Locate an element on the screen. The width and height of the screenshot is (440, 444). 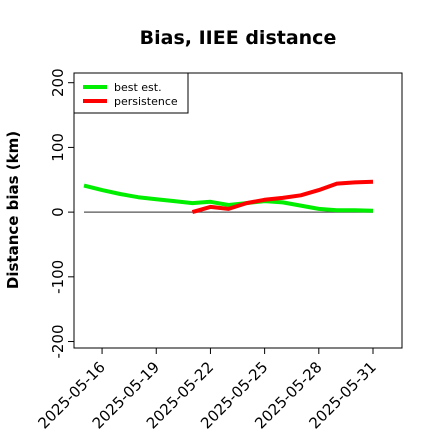
y-tick-label: 100 is located at coordinates (58, 147).